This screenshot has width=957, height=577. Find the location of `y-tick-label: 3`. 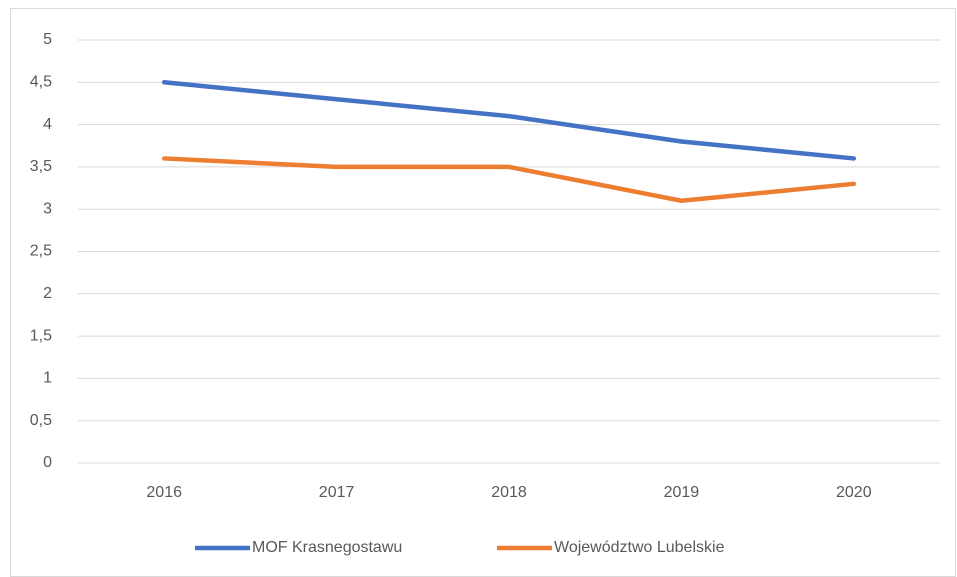

y-tick-label: 3 is located at coordinates (47, 208).